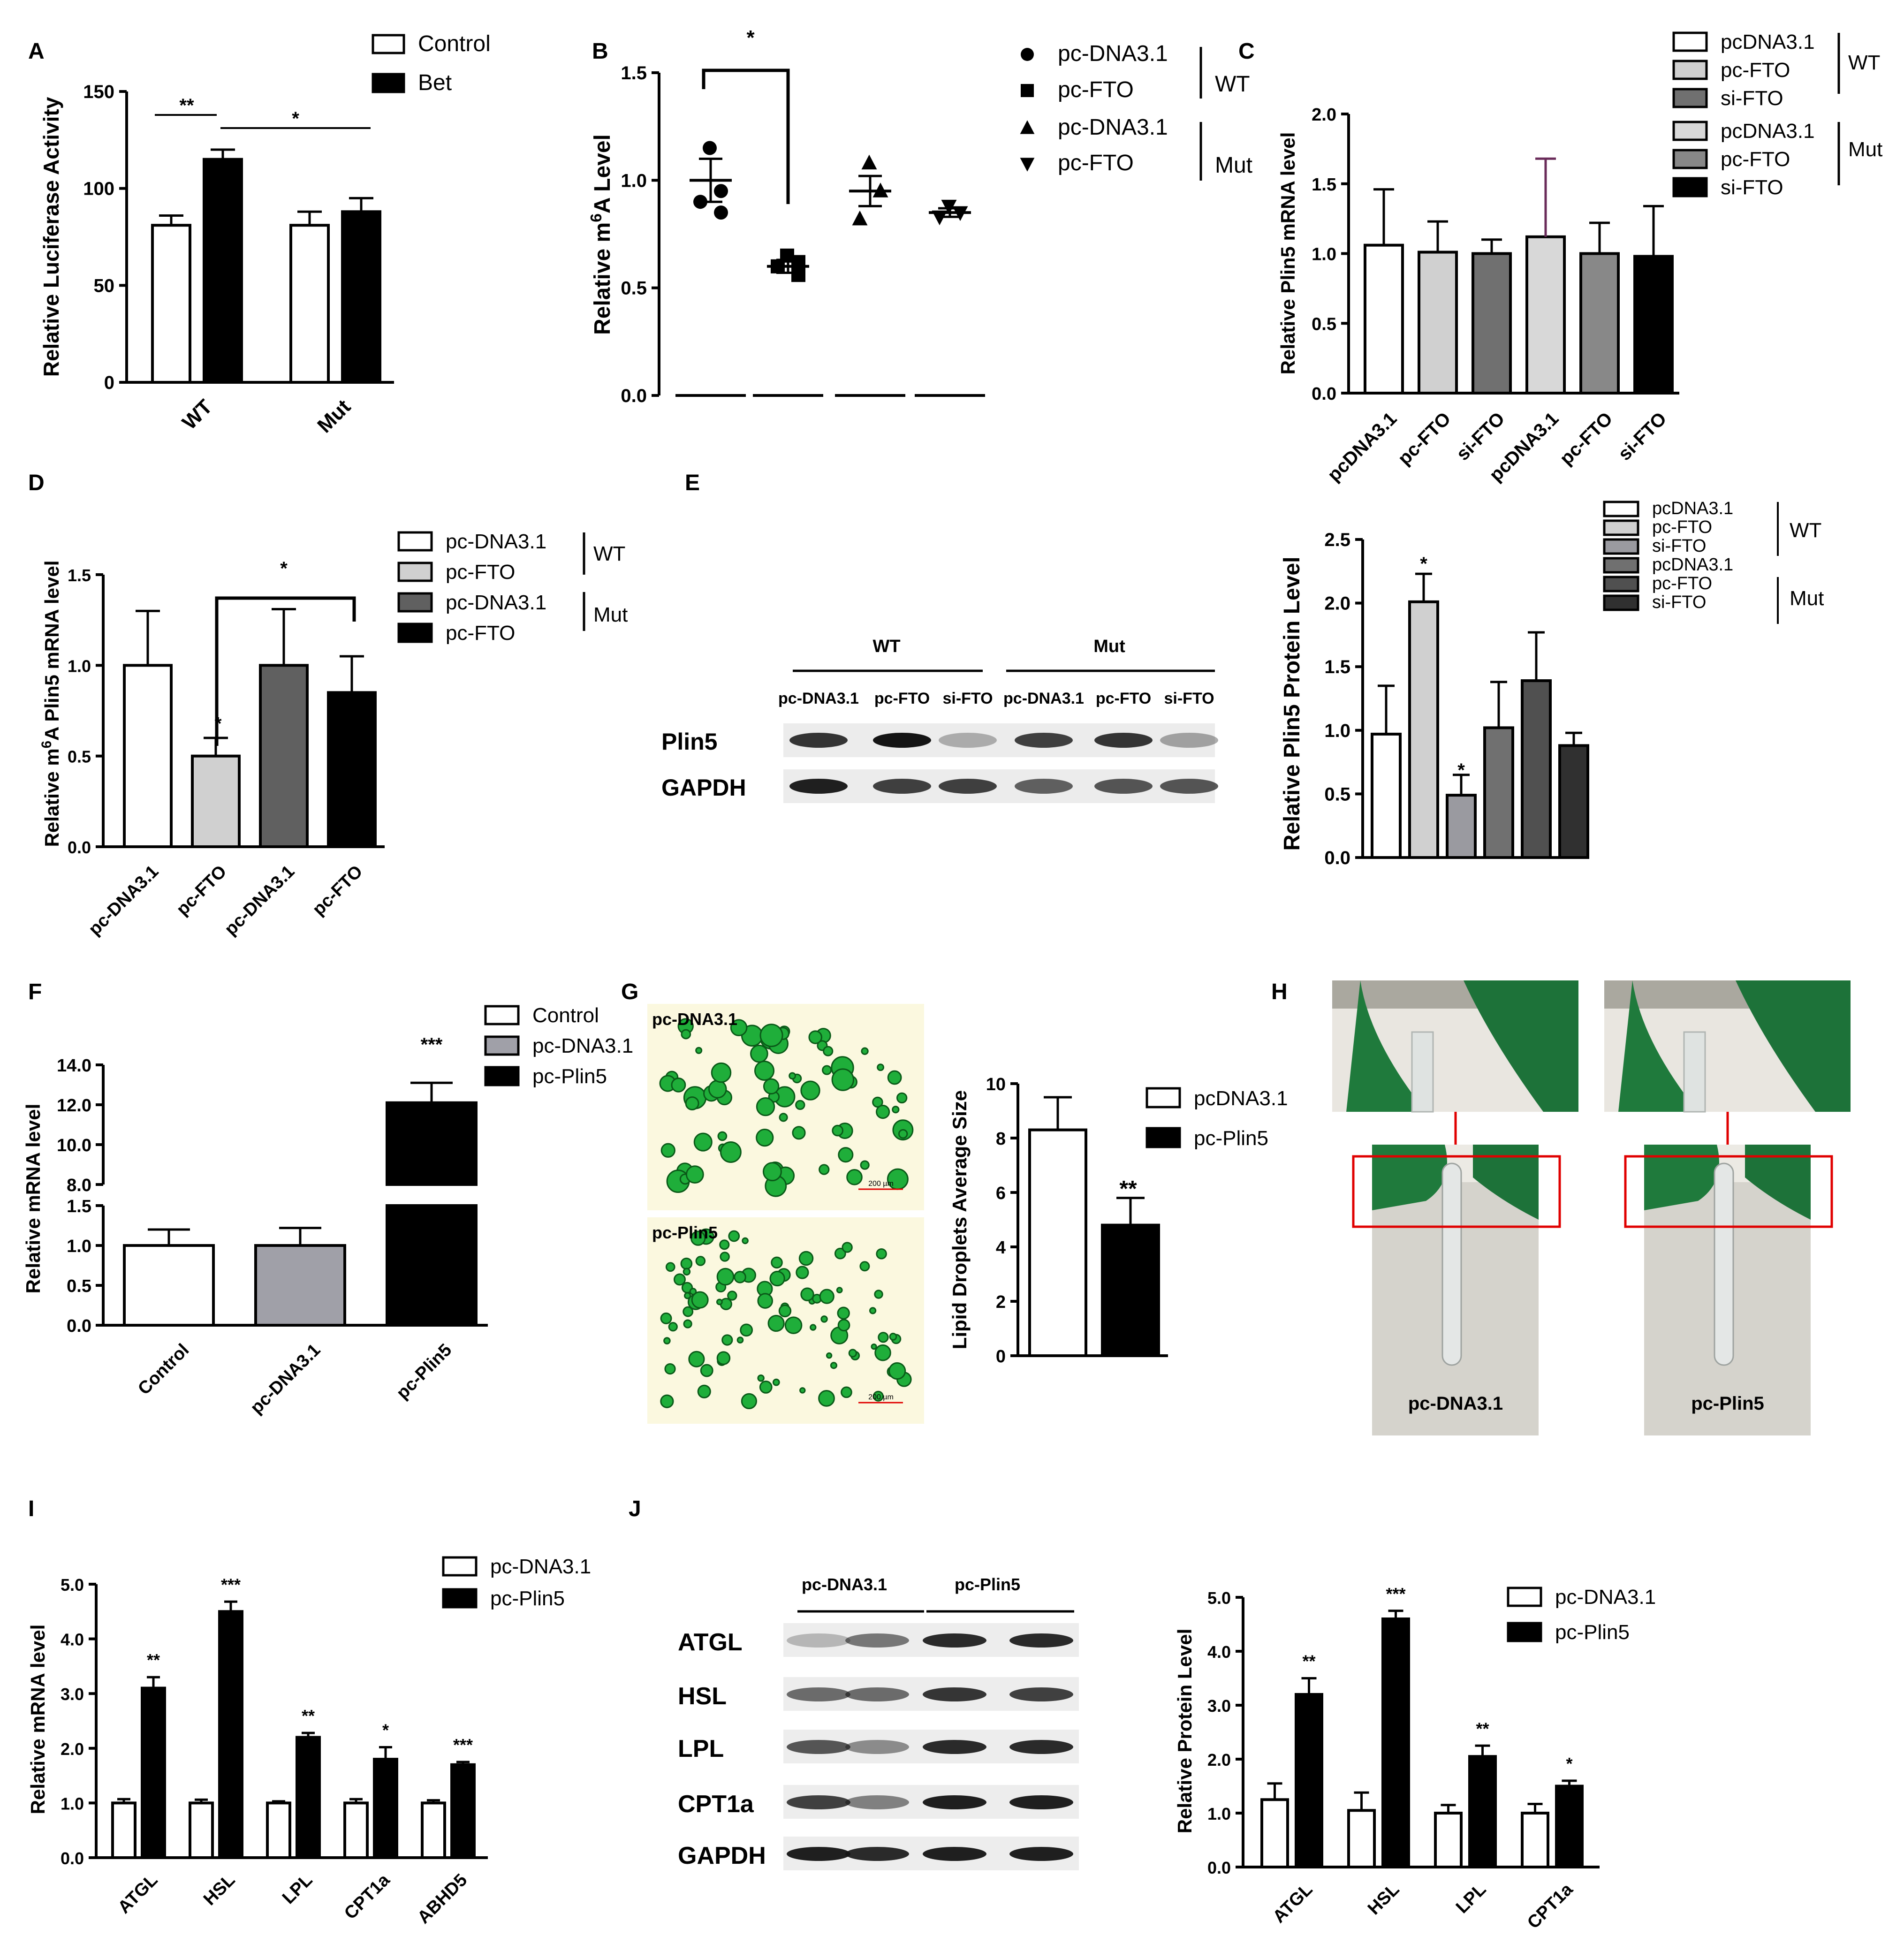  Describe the element at coordinates (1768, 131) in the screenshot. I see `legend-label: pcDNA3.1` at that location.